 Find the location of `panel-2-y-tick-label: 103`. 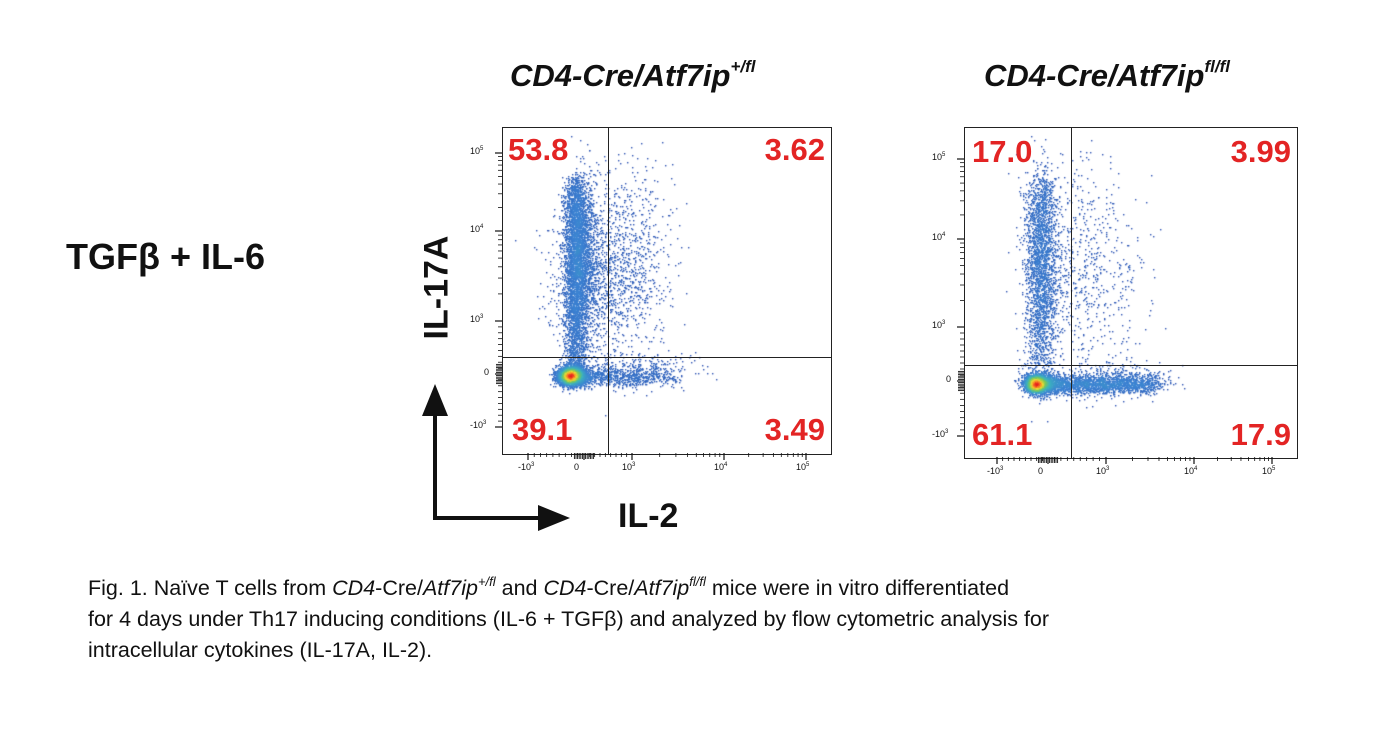

panel-2-y-tick-label: 103 is located at coordinates (939, 325).